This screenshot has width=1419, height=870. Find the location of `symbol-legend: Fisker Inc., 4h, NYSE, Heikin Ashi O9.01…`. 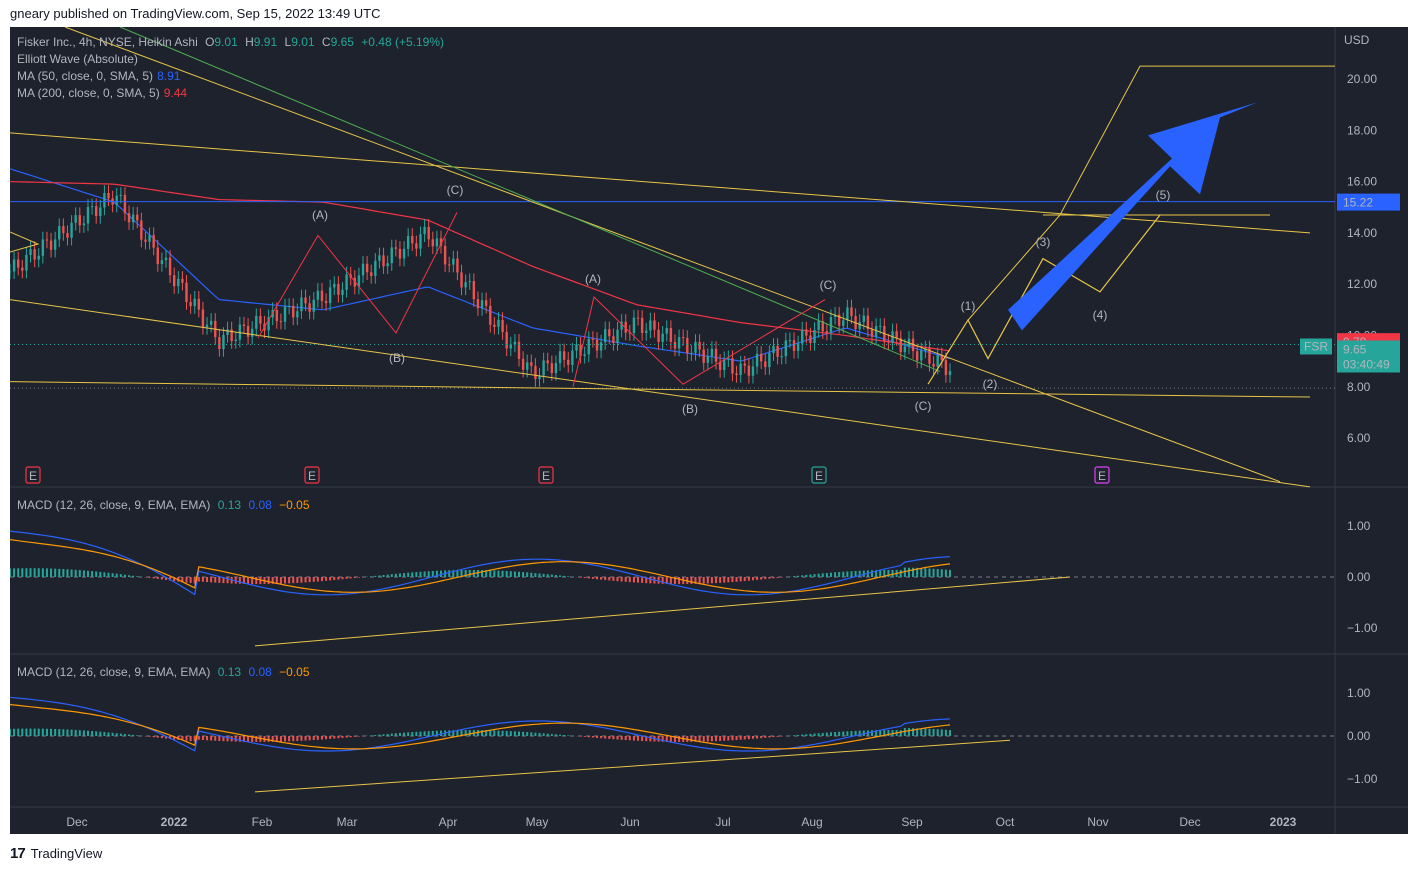

symbol-legend: Fisker Inc., 4h, NYSE, Heikin Ashi O9.01… is located at coordinates (232, 42).